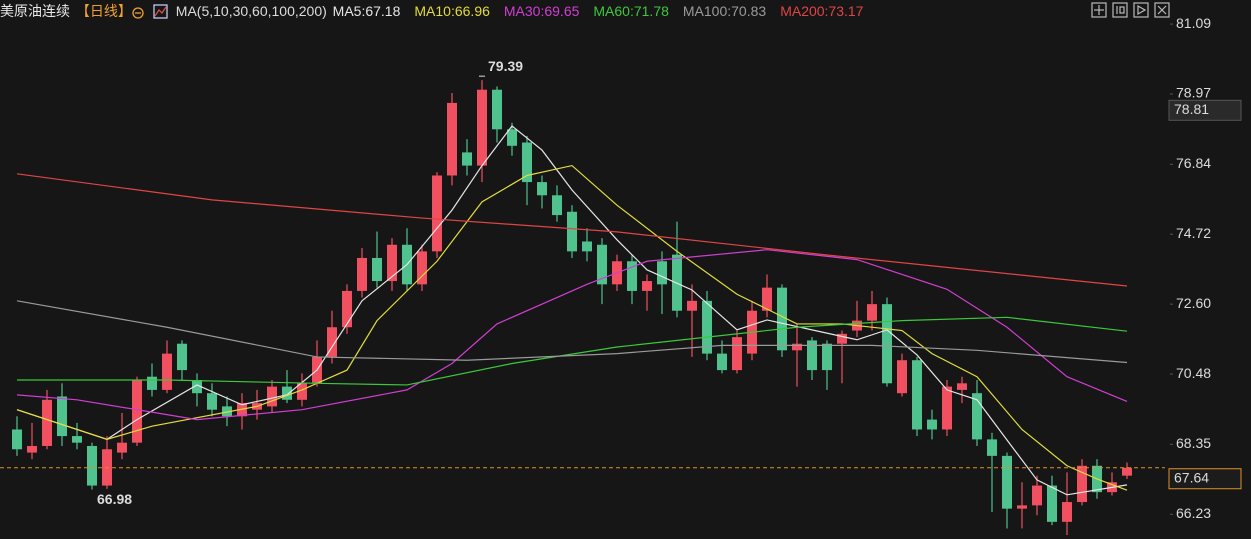 This screenshot has height=539, width=1251. What do you see at coordinates (104, 11) in the screenshot?
I see `period-tag: 【日线】` at bounding box center [104, 11].